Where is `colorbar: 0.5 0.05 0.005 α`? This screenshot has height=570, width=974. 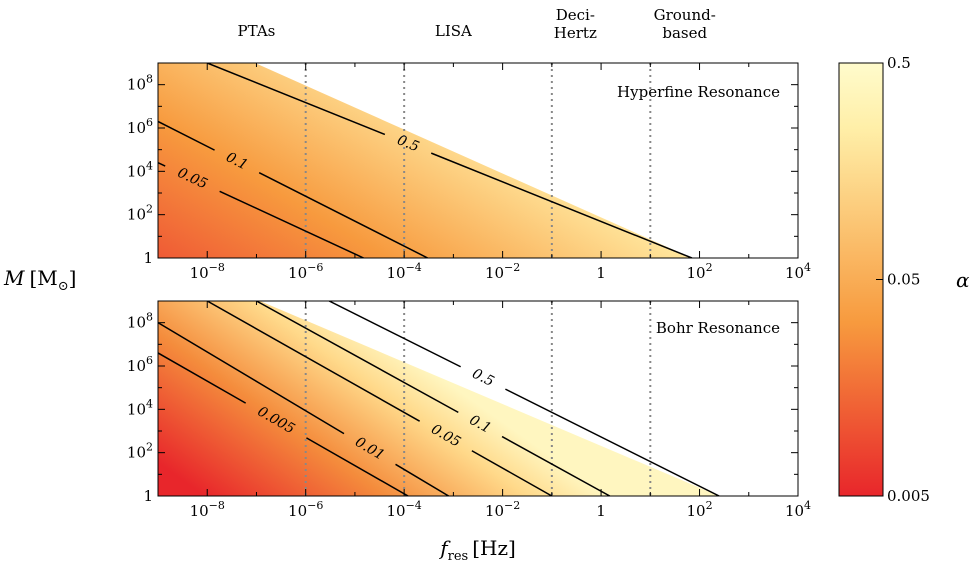
colorbar: 0.5 0.05 0.005 α is located at coordinates (904, 279).